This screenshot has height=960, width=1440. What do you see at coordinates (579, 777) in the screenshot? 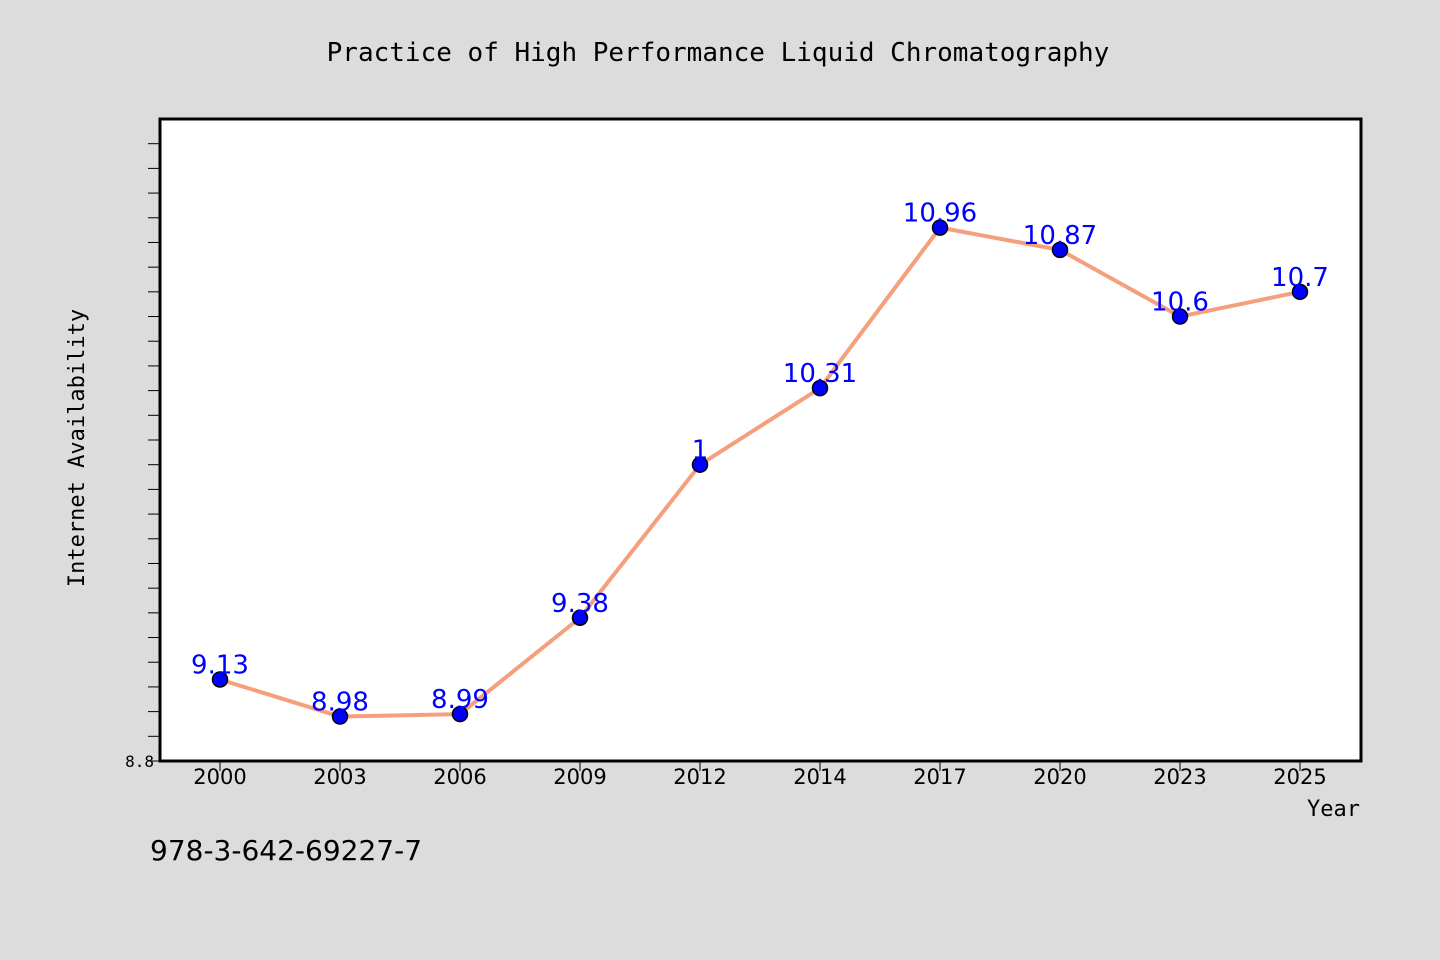
I see `x-tick-label: 2009` at bounding box center [579, 777].